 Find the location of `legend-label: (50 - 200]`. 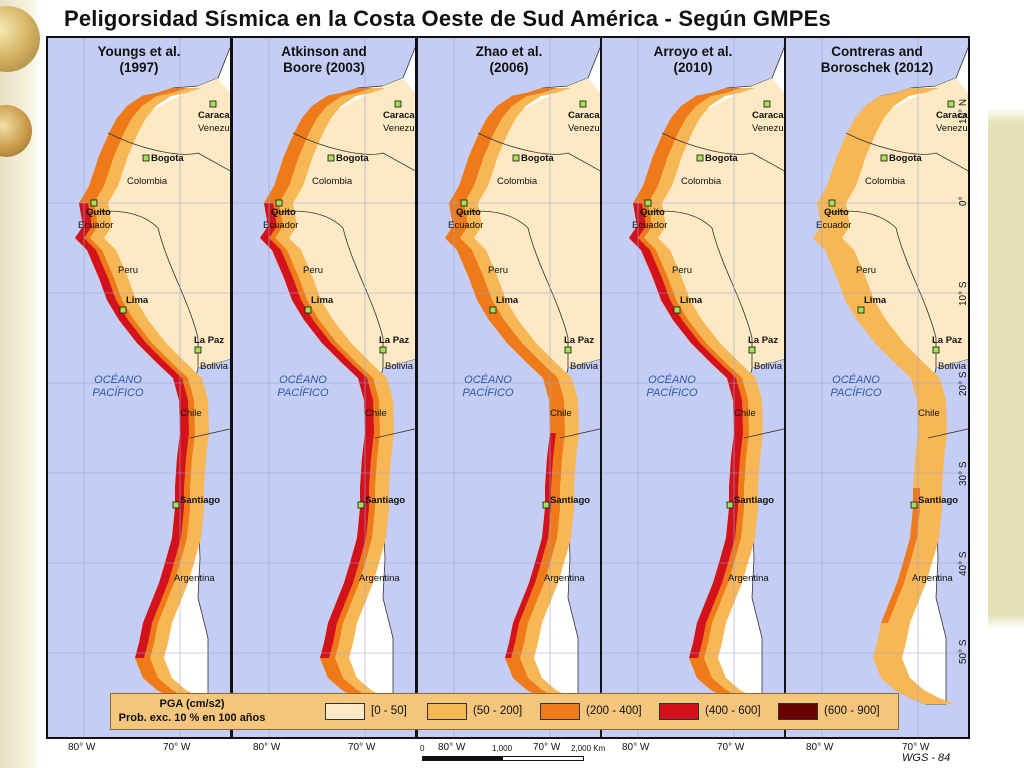

legend-label: (50 - 200] is located at coordinates (498, 711).